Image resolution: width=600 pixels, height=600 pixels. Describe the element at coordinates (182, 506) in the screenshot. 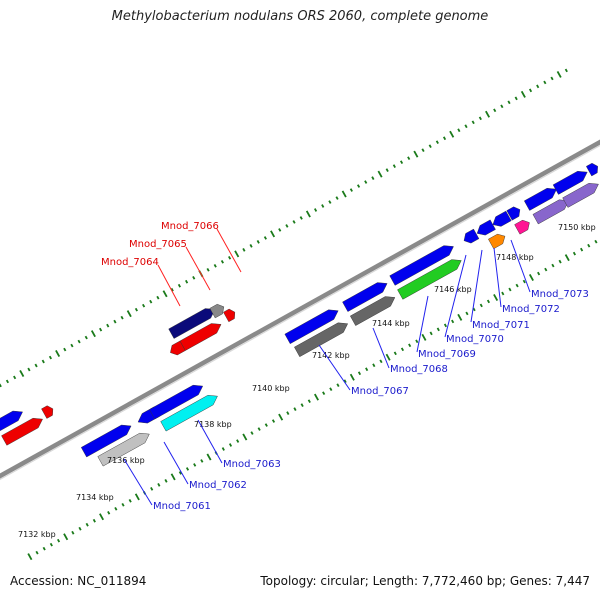

I see `gene-label-lower: Mnod_7061` at that location.